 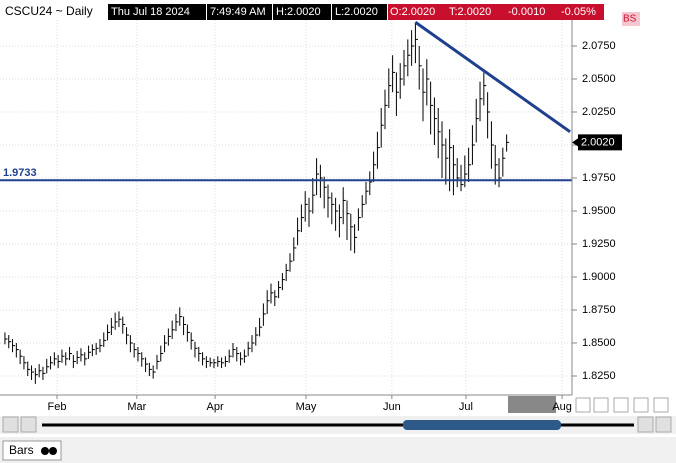 What do you see at coordinates (338, 450) in the screenshot?
I see `tab-bar` at bounding box center [338, 450].